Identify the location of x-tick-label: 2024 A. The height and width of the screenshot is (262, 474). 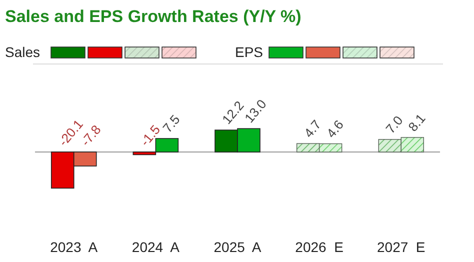
(156, 247).